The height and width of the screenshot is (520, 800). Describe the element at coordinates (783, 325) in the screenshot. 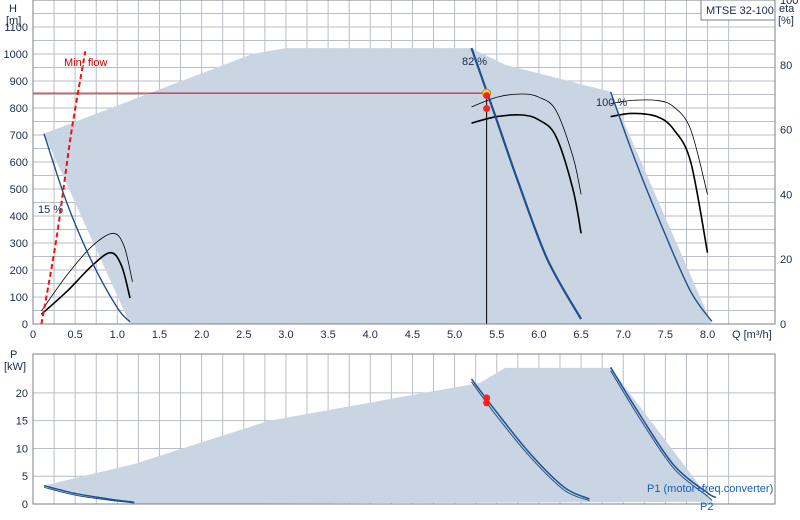

I see `y2-tick-label: 0` at that location.